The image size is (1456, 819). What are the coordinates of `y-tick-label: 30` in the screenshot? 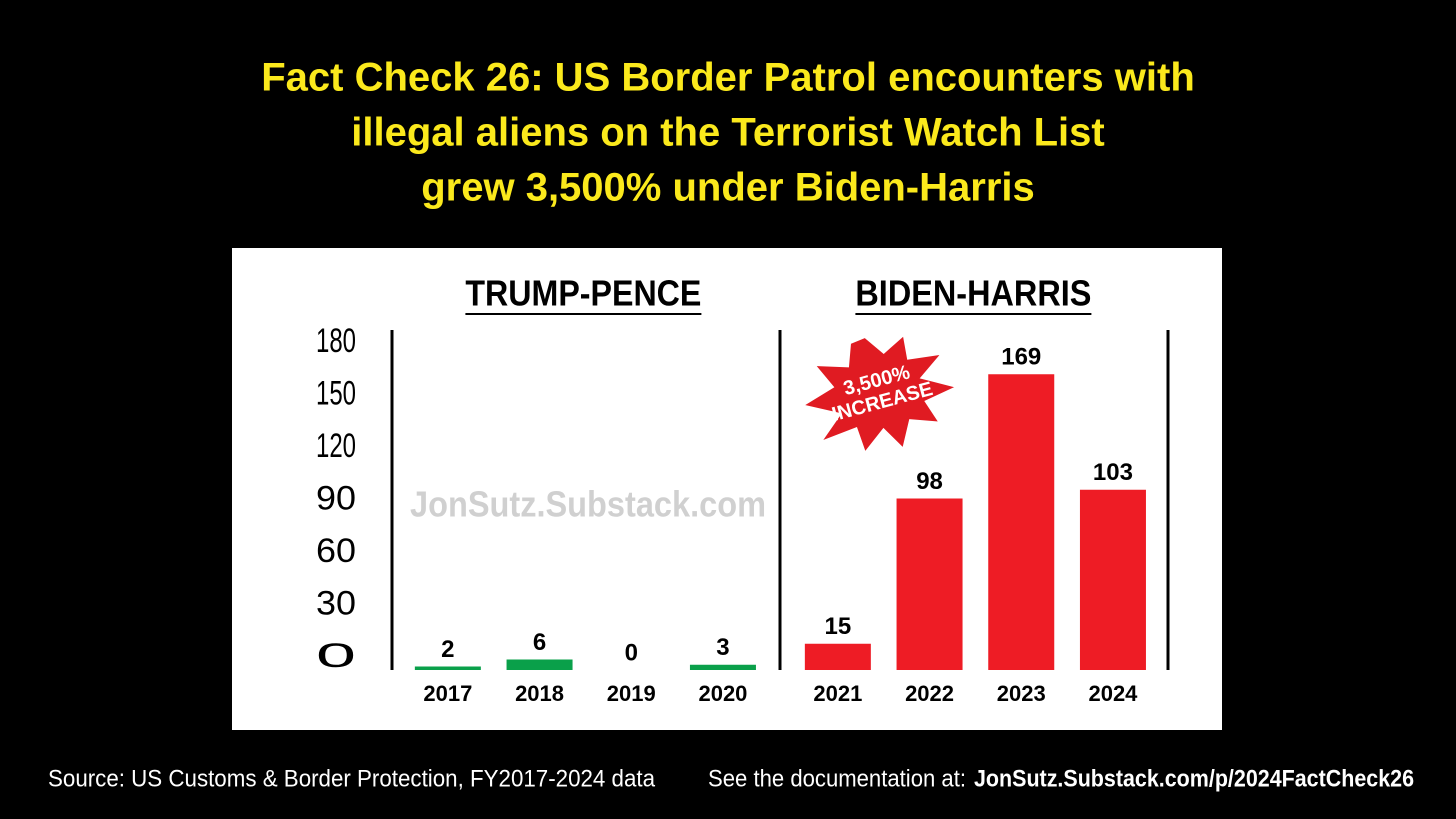 It's located at (336, 603).